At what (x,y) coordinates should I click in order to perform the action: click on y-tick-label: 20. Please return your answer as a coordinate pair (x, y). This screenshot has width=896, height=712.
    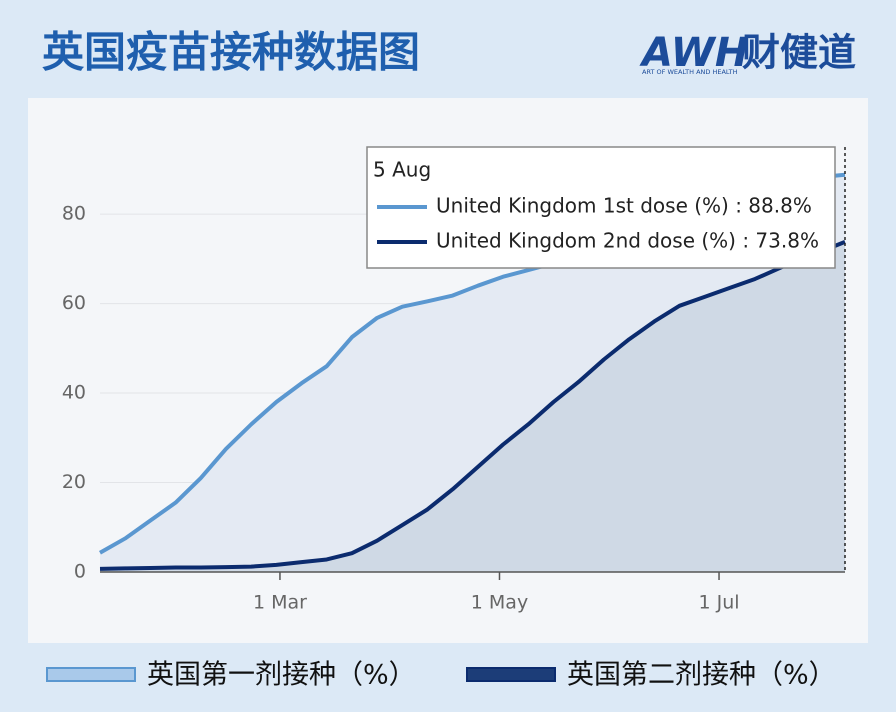
    Looking at the image, I should click on (74, 482).